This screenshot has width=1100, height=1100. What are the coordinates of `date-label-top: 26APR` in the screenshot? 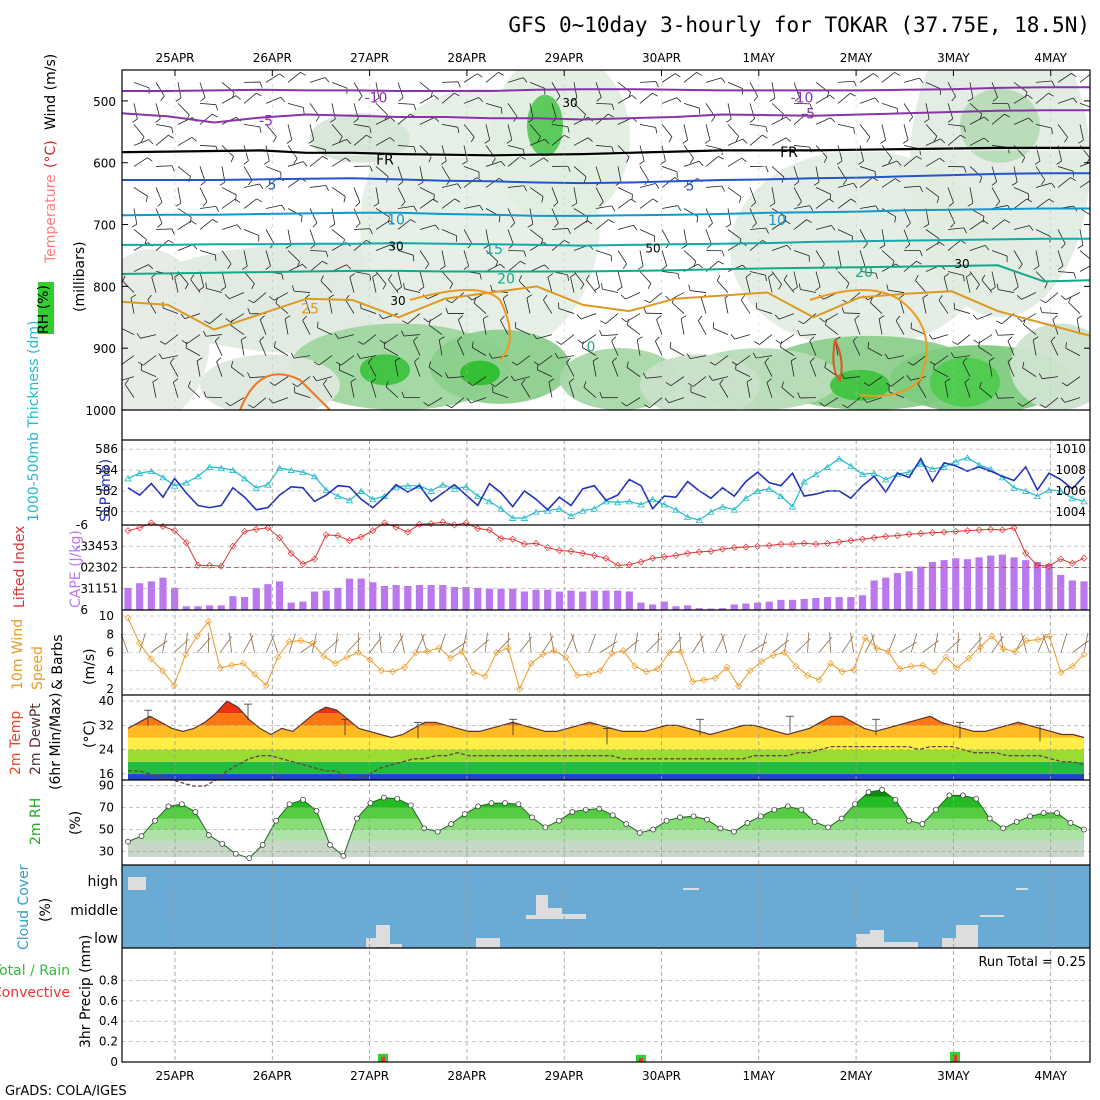 It's located at (272, 58).